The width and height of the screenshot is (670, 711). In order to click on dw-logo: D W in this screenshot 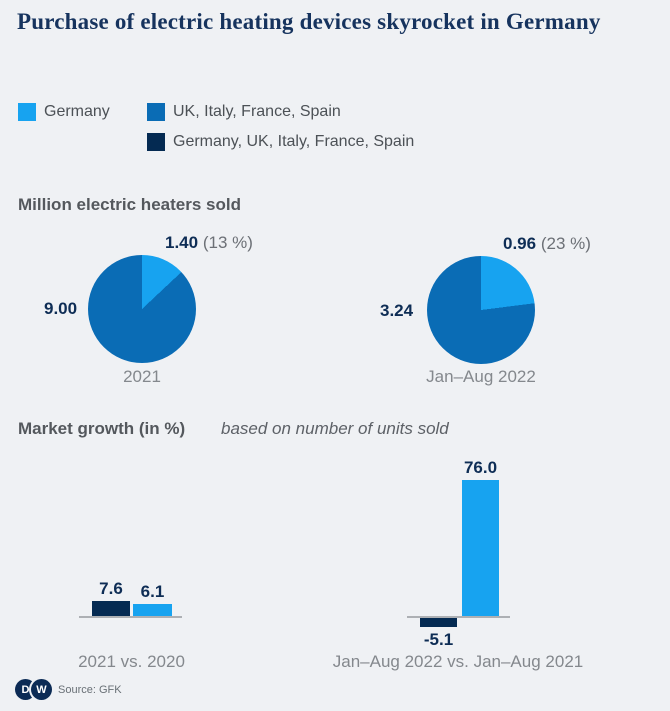, I will do `click(33, 689)`.